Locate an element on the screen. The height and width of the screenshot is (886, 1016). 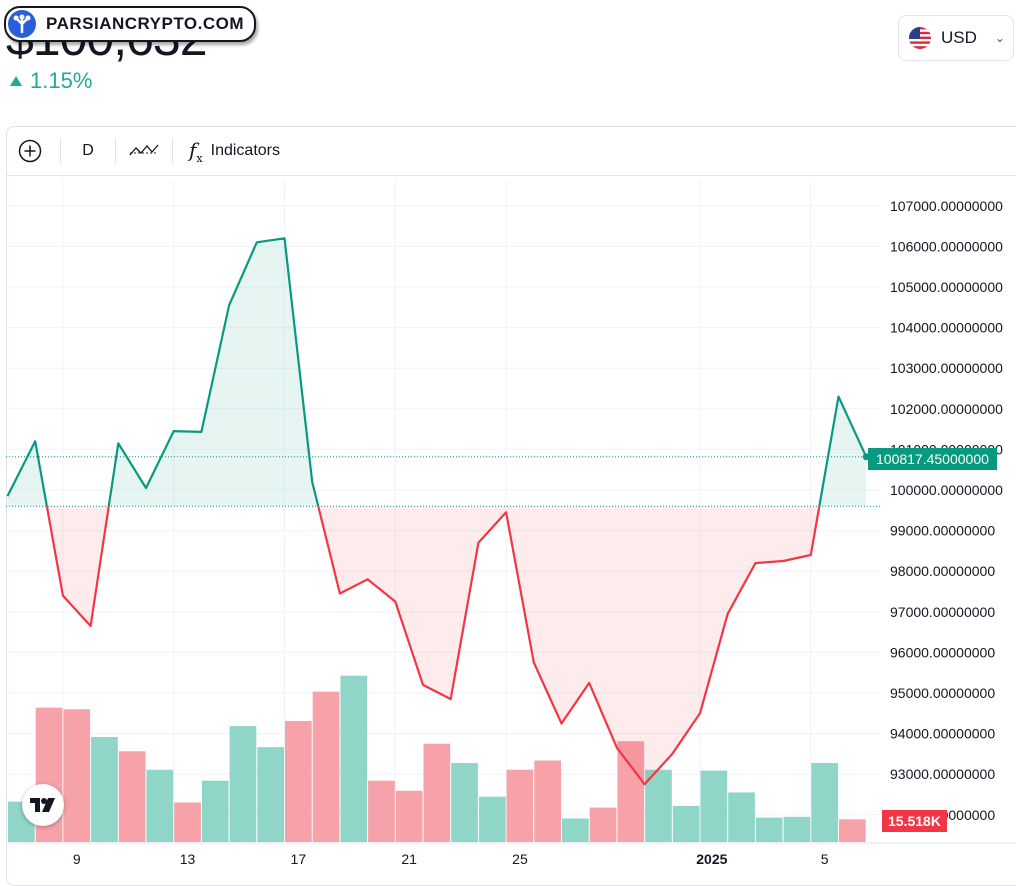
chevron-down-icon: ⌄ is located at coordinates (1000, 38).